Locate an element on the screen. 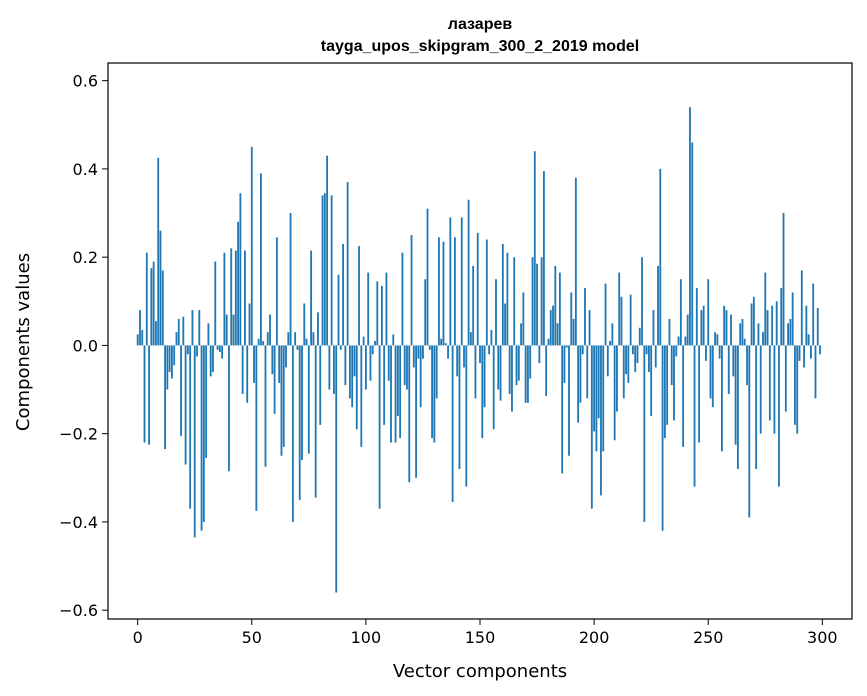 This screenshot has width=867, height=696. y-tick-label: −0.2 is located at coordinates (78, 434).